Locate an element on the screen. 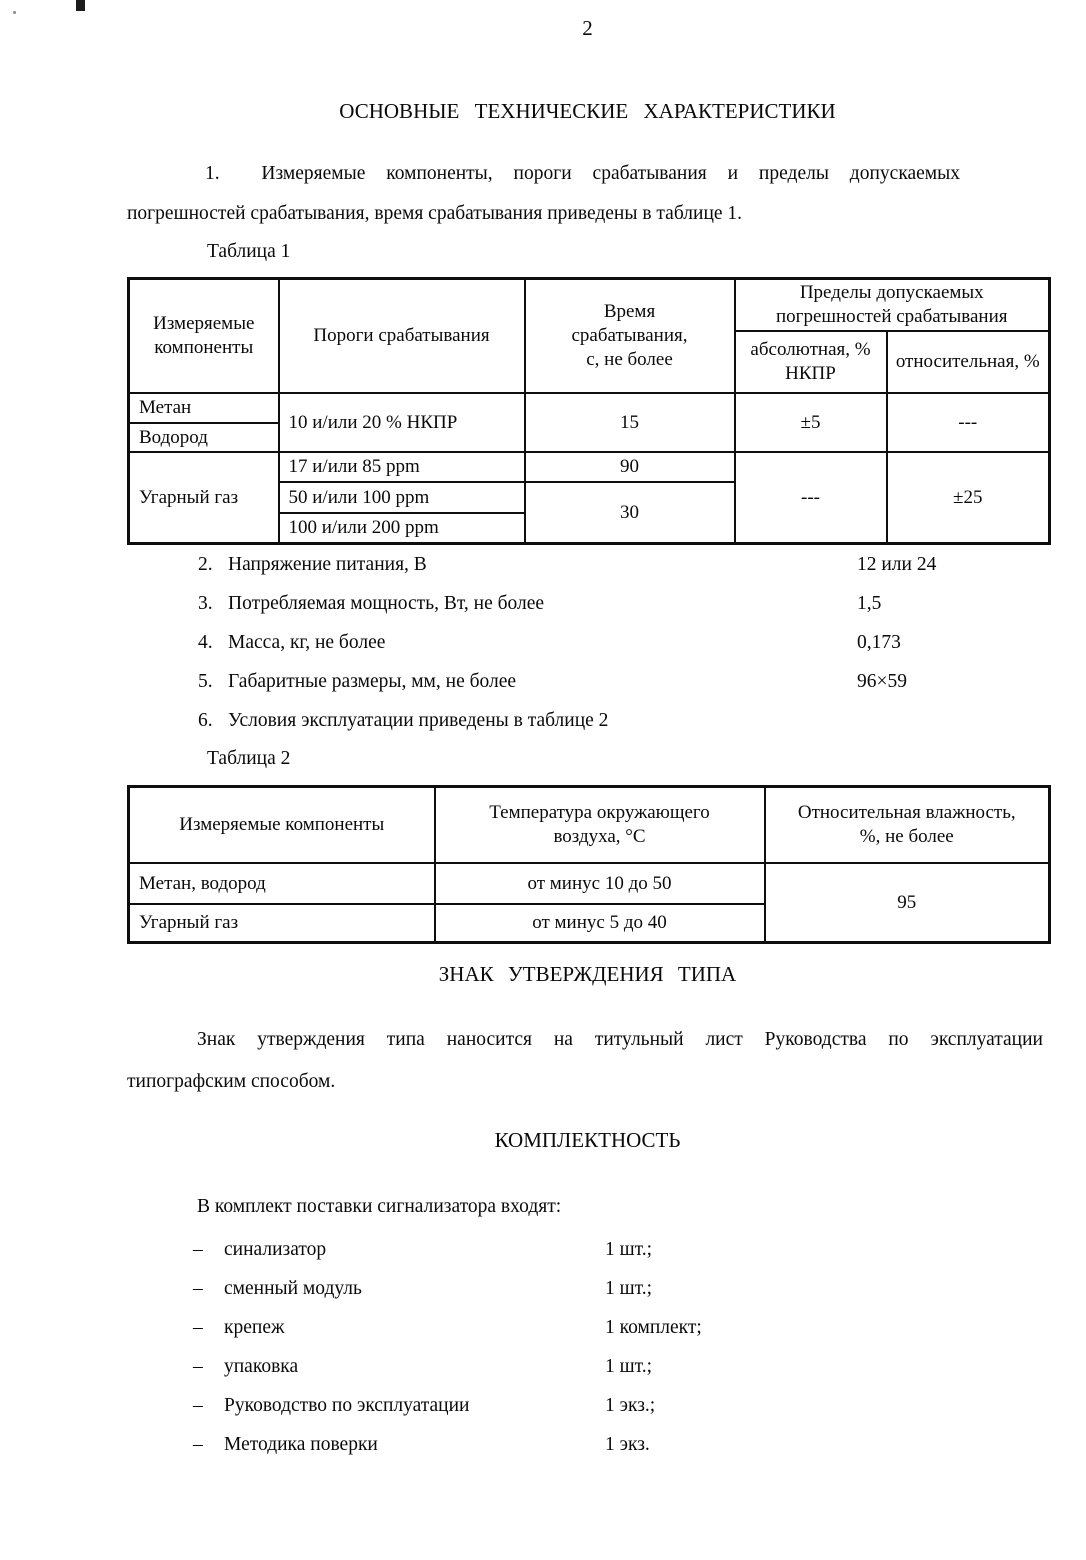 This screenshot has width=1086, height=1560. scan-artifact-dot is located at coordinates (14, 12).